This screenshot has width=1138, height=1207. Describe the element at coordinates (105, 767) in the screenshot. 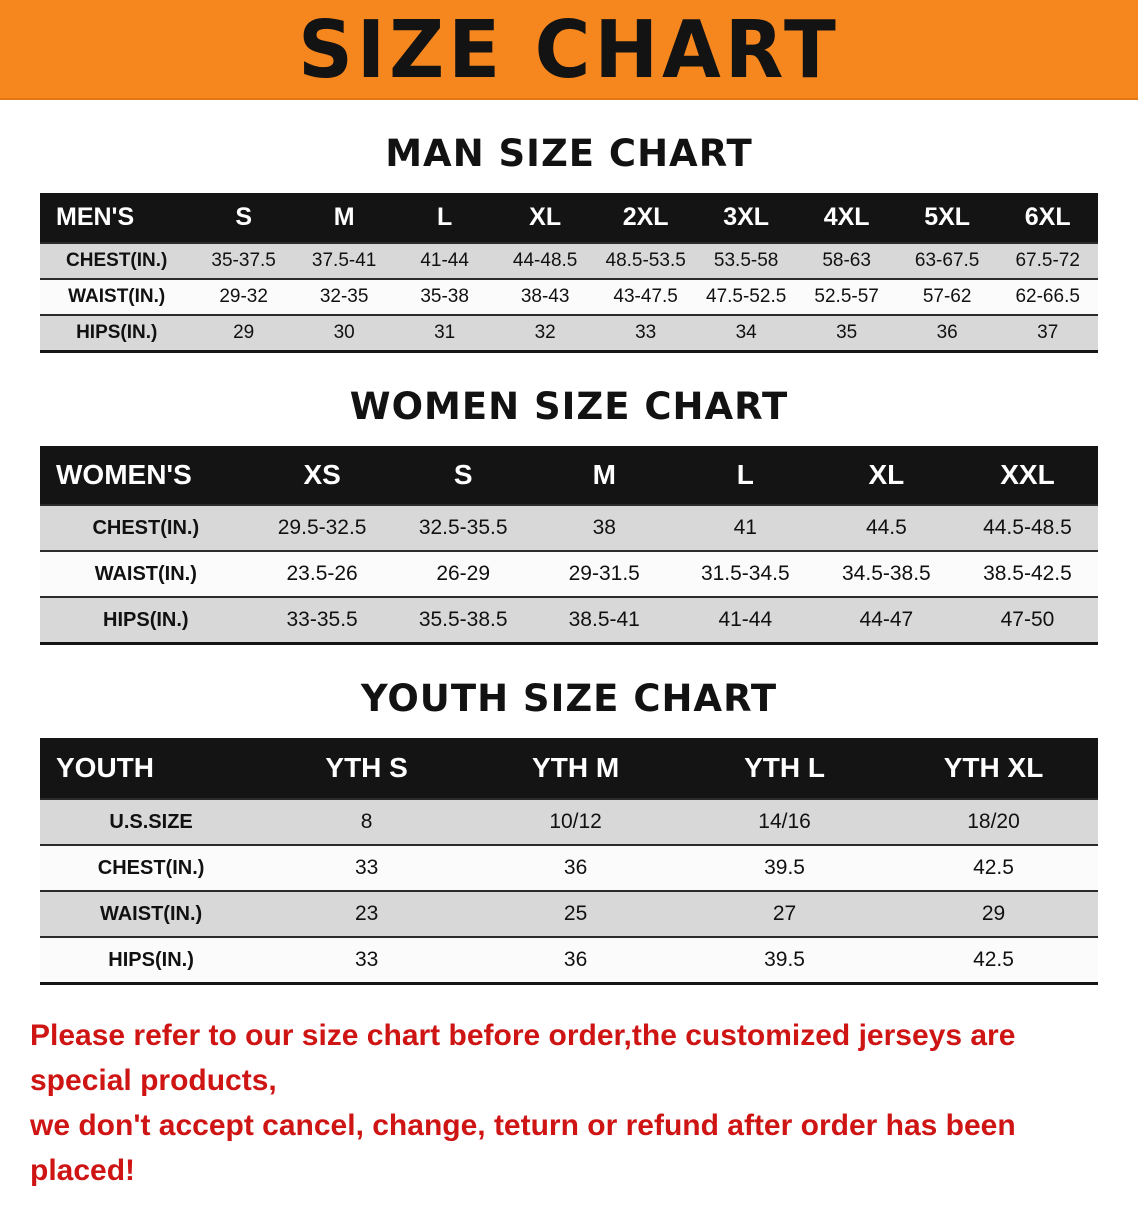

I see `table-title-cell: YOUTH` at that location.